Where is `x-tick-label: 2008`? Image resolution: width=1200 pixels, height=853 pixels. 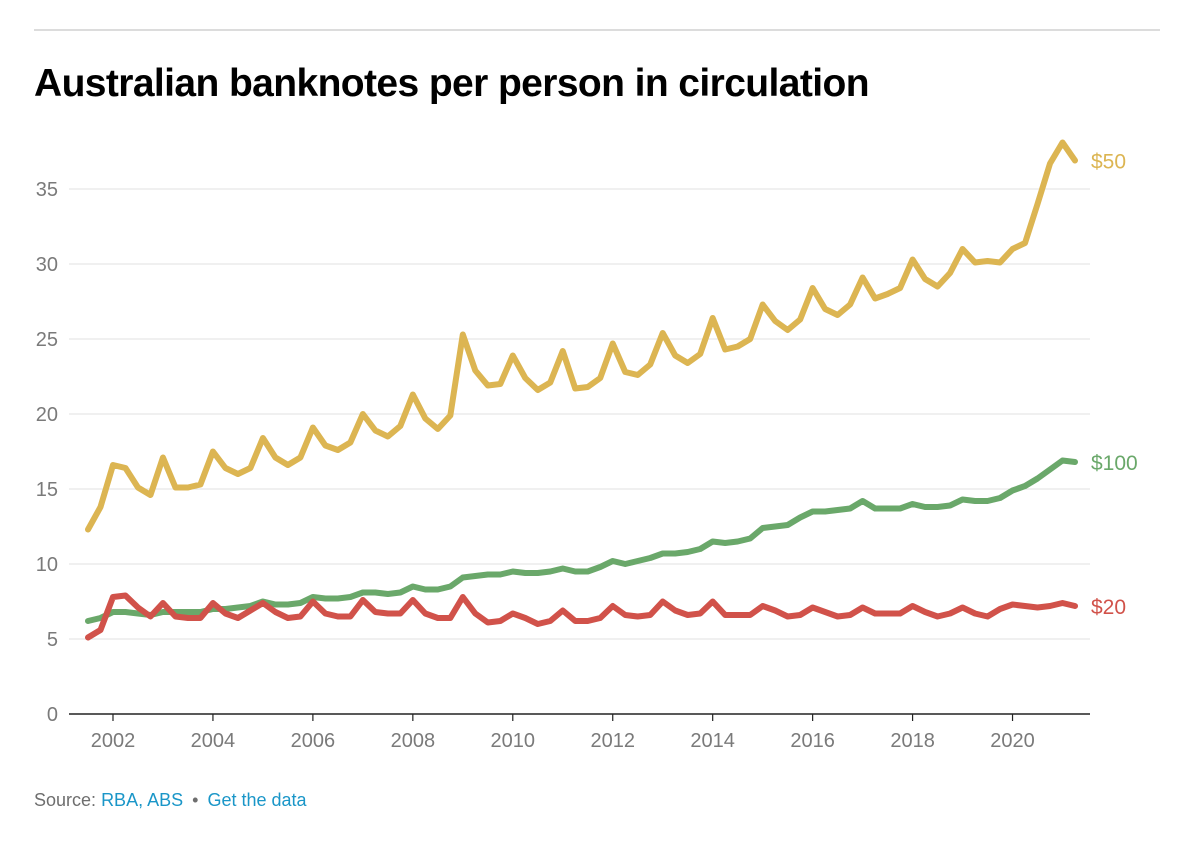 x-tick-label: 2008 is located at coordinates (413, 741).